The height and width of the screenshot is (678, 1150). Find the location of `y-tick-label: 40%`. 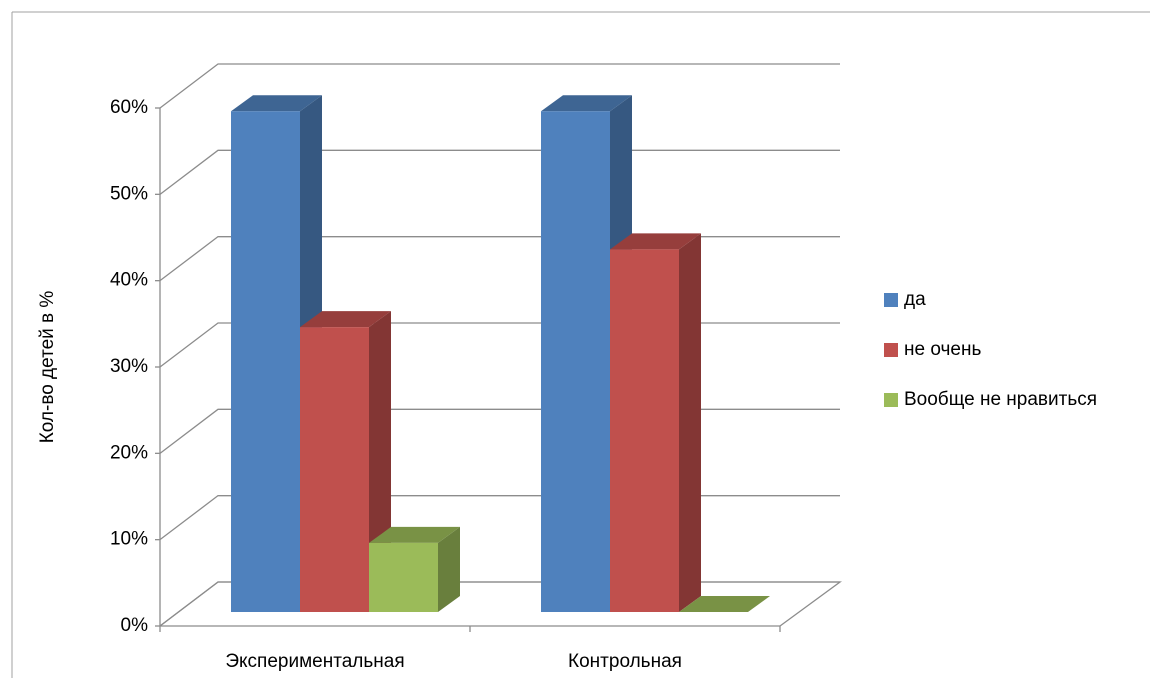

y-tick-label: 40% is located at coordinates (129, 280).